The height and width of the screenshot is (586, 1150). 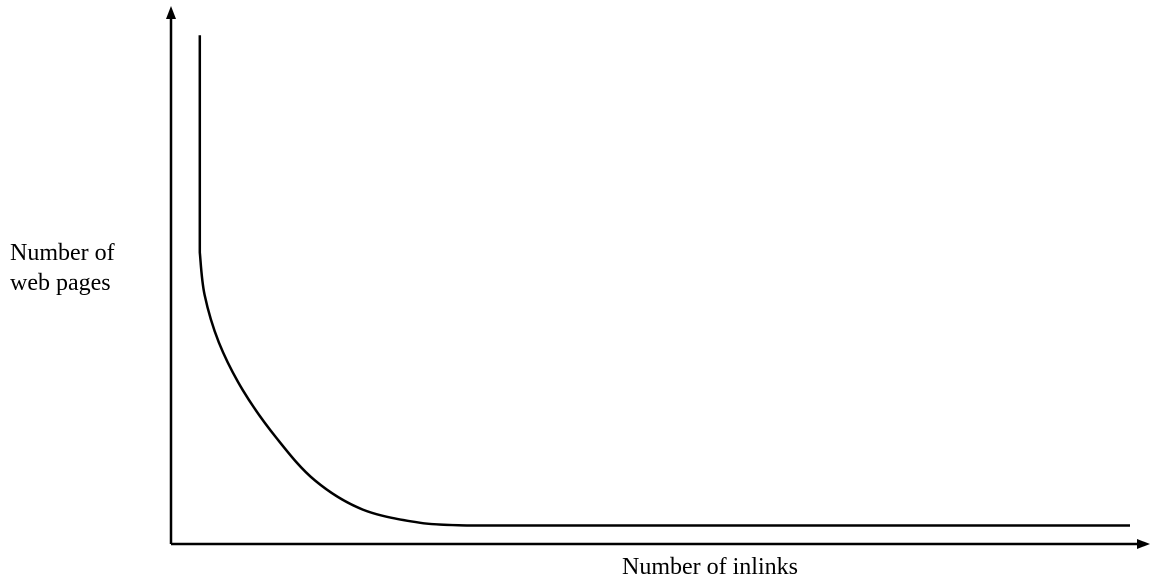 What do you see at coordinates (85, 268) in the screenshot?
I see `y-axis-label: Number of web pages` at bounding box center [85, 268].